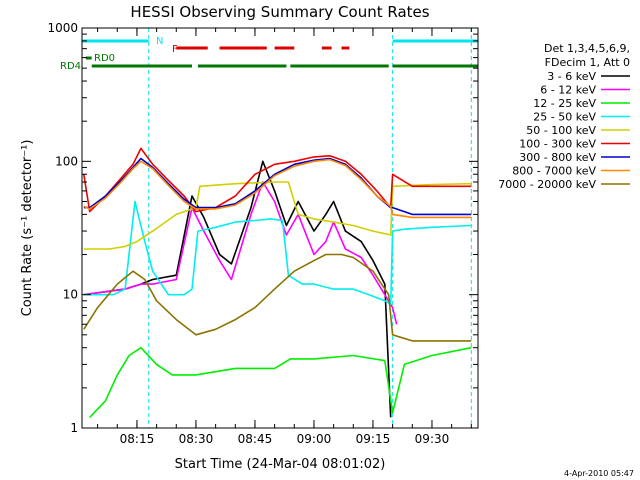 The height and width of the screenshot is (480, 640). Describe the element at coordinates (255, 439) in the screenshot. I see `x-tick-label: 08:45` at that location.